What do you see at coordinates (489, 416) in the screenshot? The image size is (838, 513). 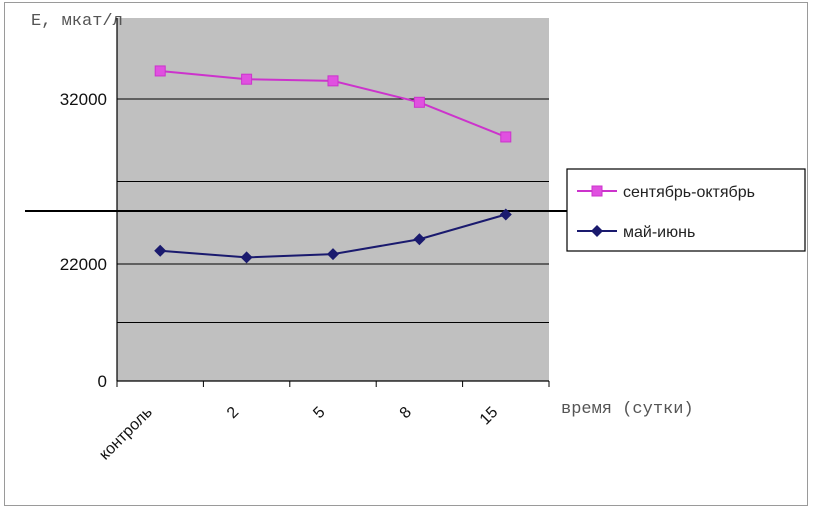 I see `x-tick-label-4: 15` at bounding box center [489, 416].